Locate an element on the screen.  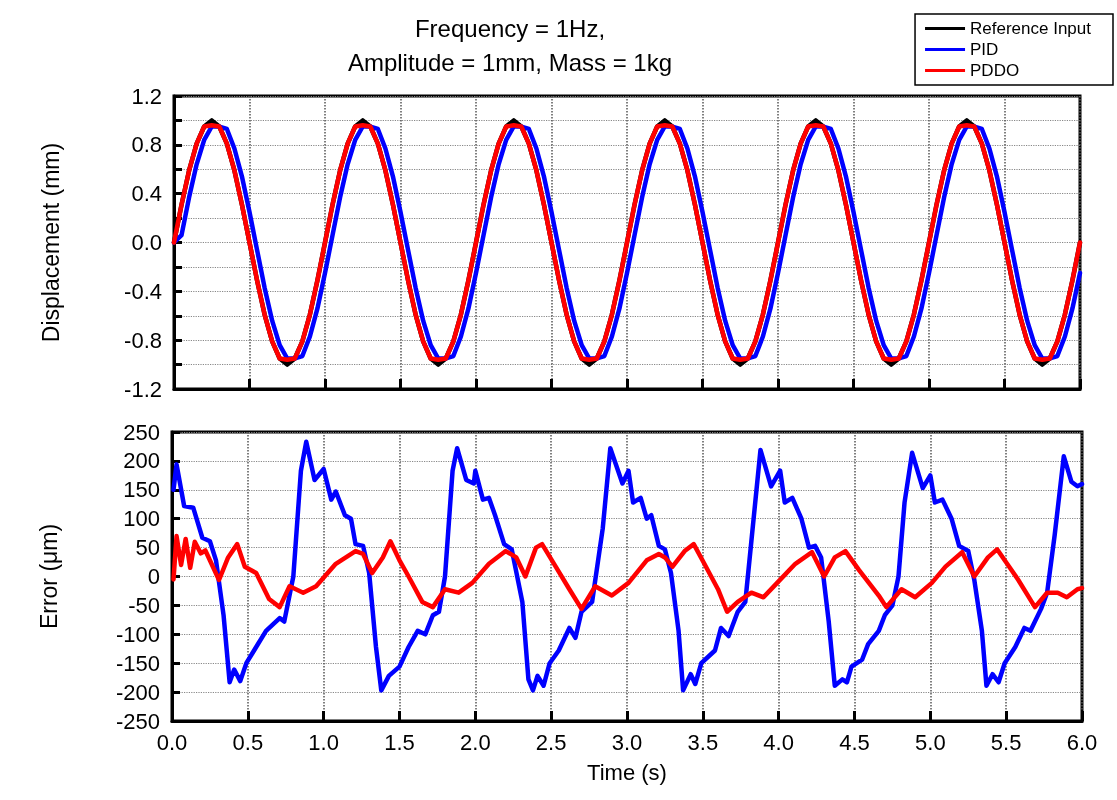
y-tick-label: 0.4 is located at coordinates (146, 194).